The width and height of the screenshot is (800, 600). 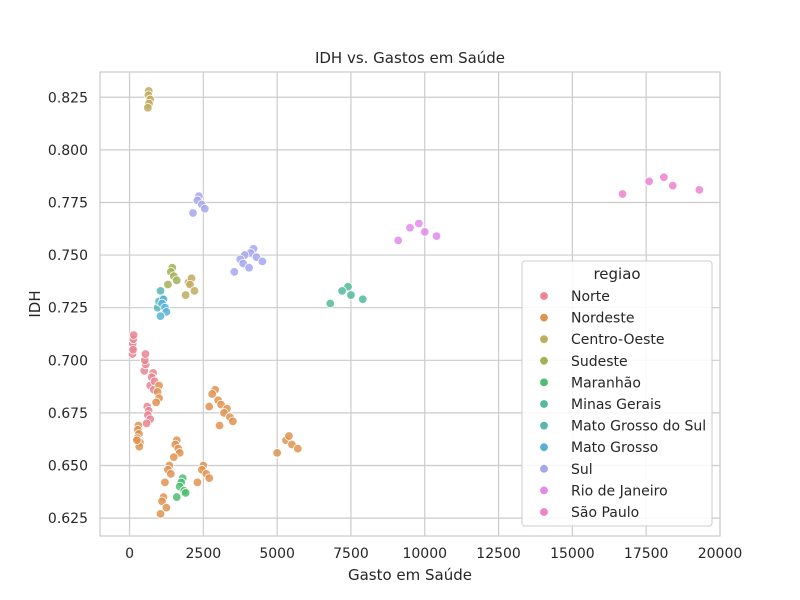 I want to click on legend-item: Rio de Janeiro, so click(x=603, y=491).